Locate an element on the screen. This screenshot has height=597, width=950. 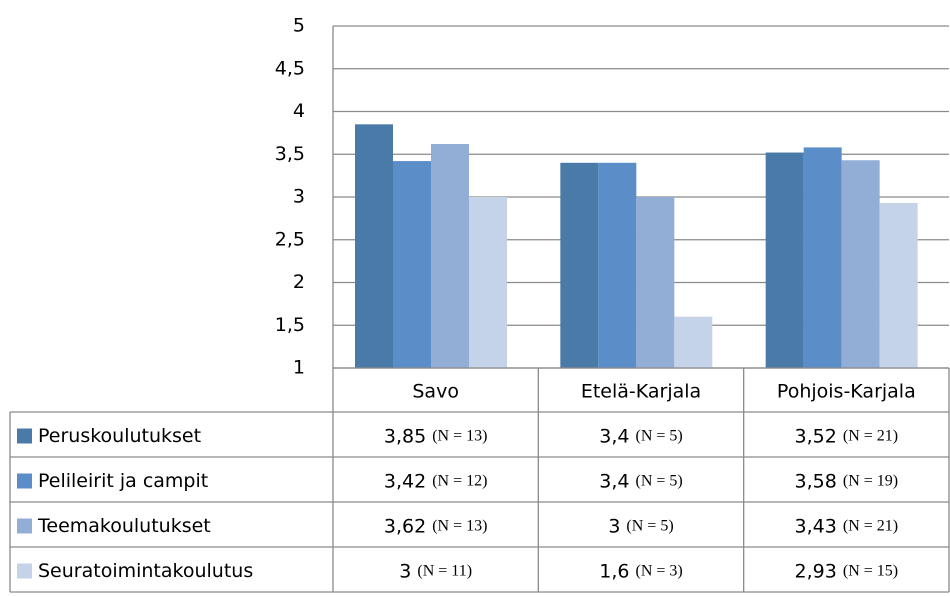
value-label: 2,93 is located at coordinates (816, 571).